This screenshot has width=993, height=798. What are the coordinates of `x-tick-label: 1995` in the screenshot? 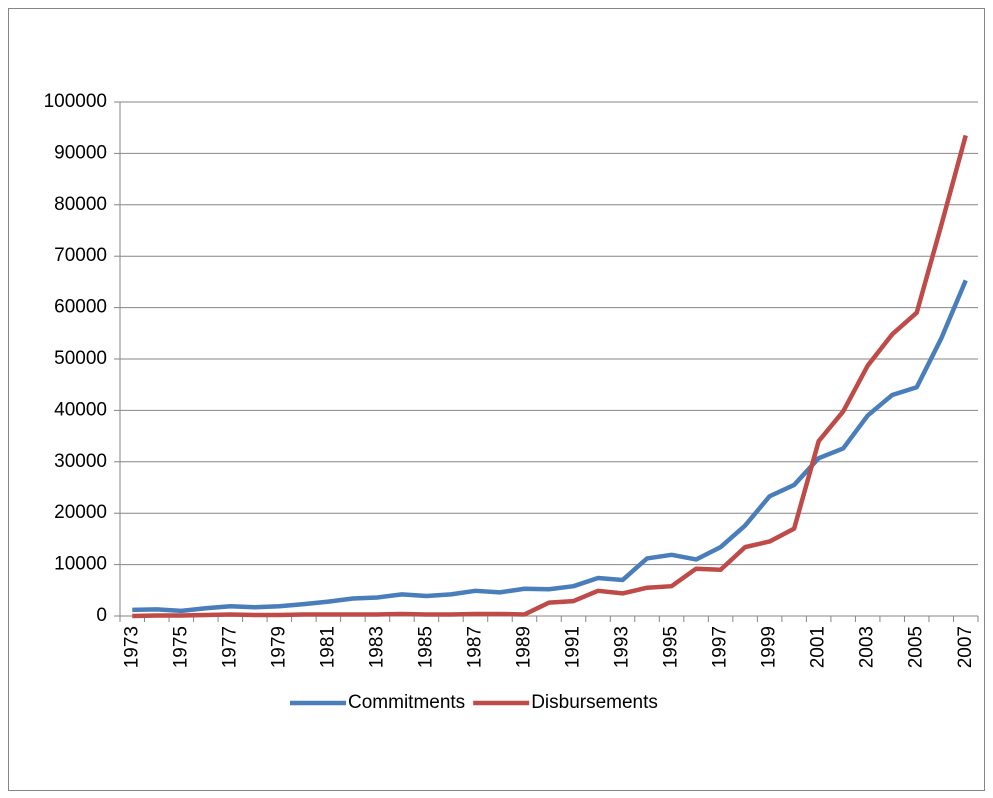 It's located at (671, 647).